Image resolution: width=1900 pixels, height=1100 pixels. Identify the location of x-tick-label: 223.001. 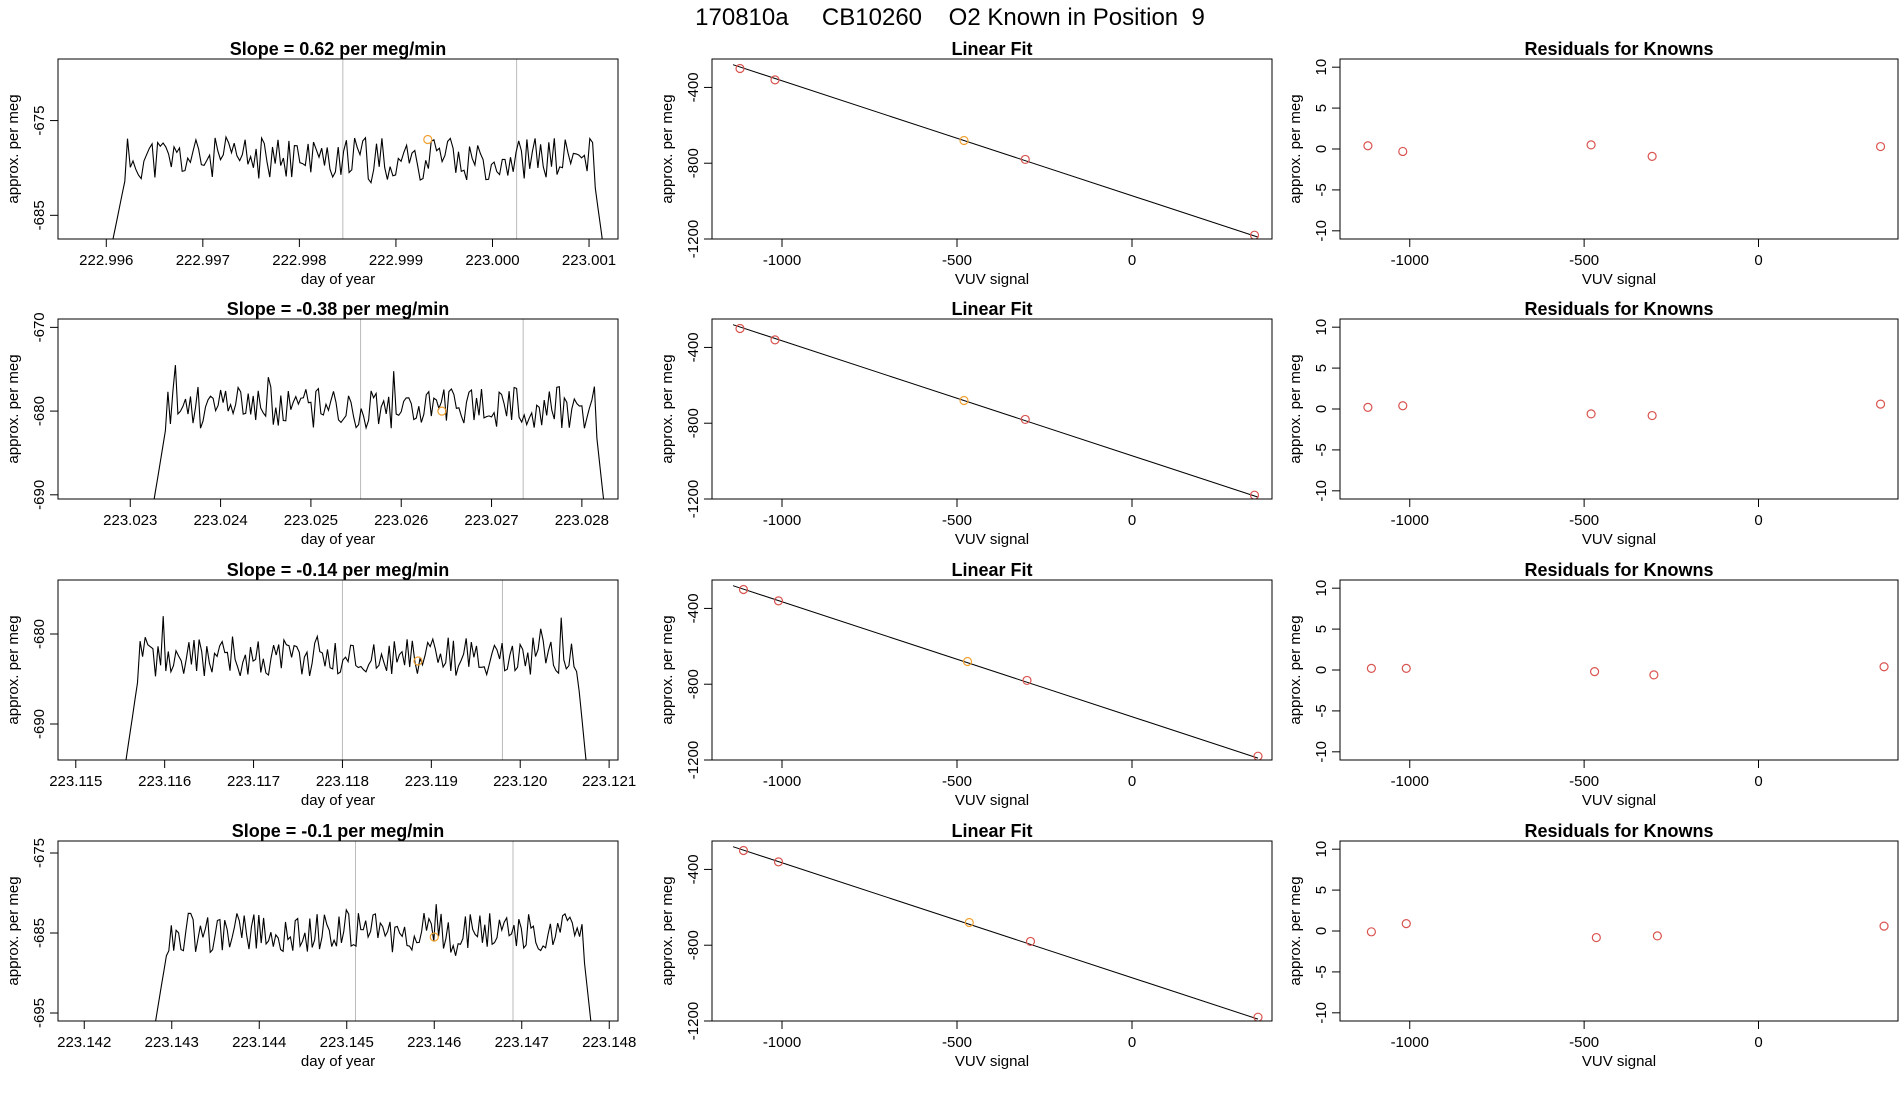
(589, 260).